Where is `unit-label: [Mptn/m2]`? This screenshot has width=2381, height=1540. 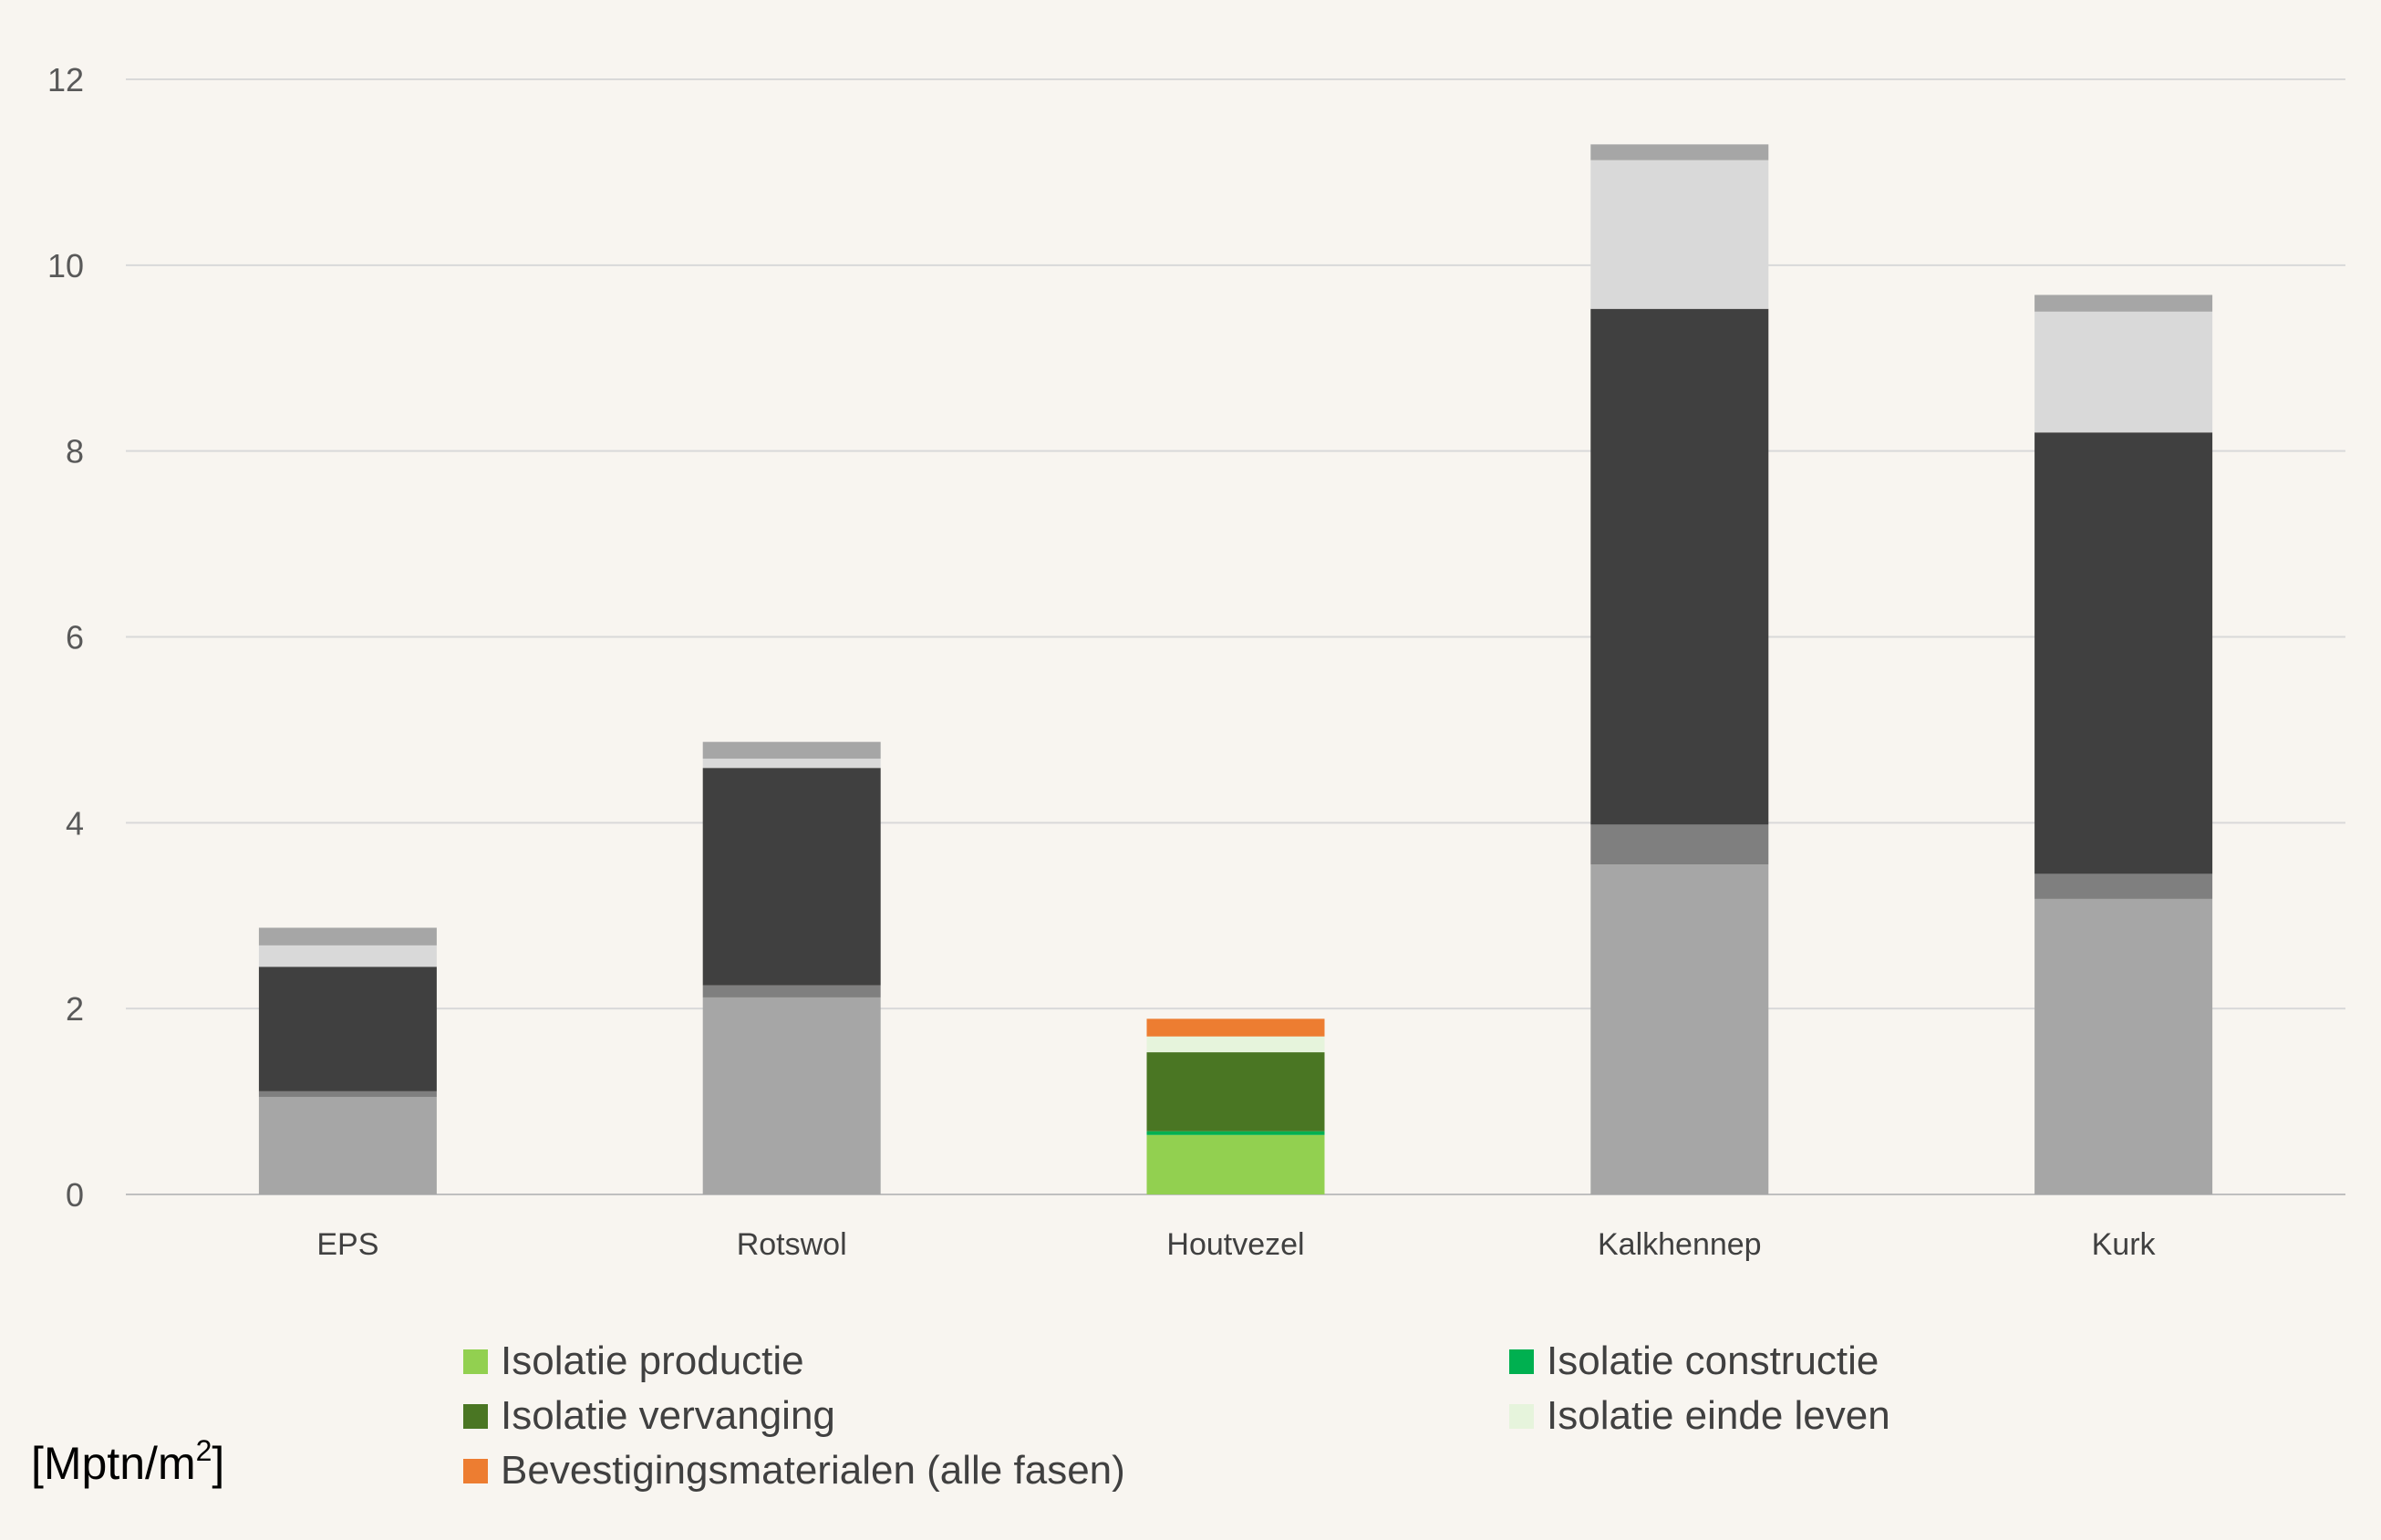
unit-label: [Mptn/m2] is located at coordinates (127, 1461).